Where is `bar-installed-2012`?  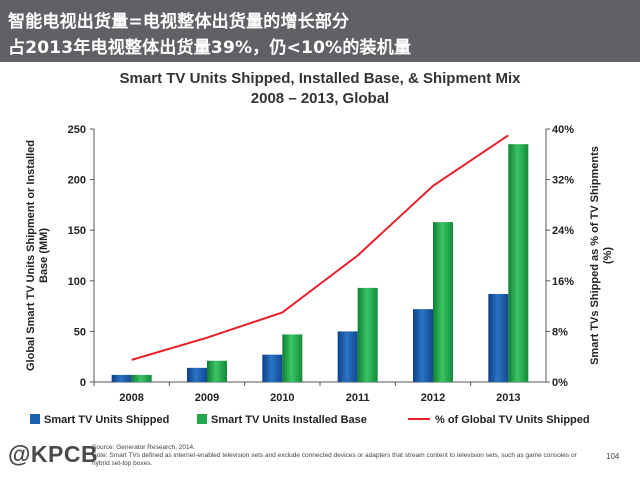
bar-installed-2012 is located at coordinates (443, 302).